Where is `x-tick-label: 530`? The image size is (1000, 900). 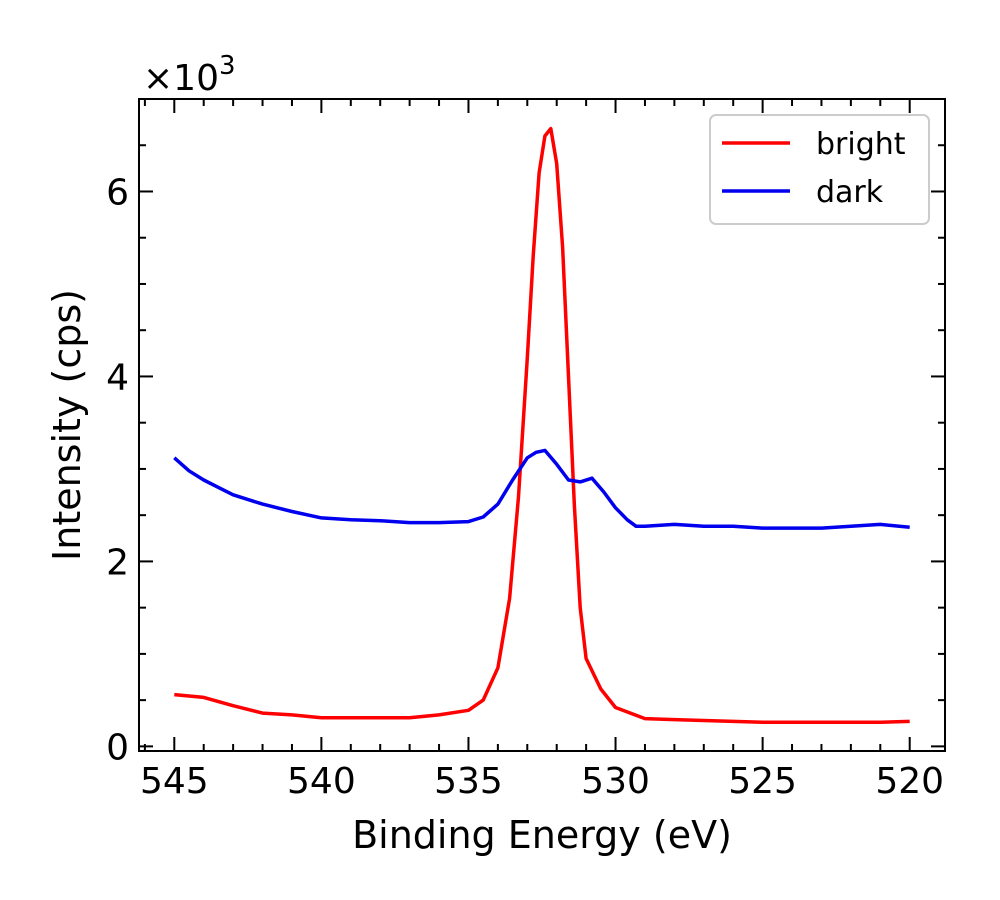
x-tick-label: 530 is located at coordinates (615, 781).